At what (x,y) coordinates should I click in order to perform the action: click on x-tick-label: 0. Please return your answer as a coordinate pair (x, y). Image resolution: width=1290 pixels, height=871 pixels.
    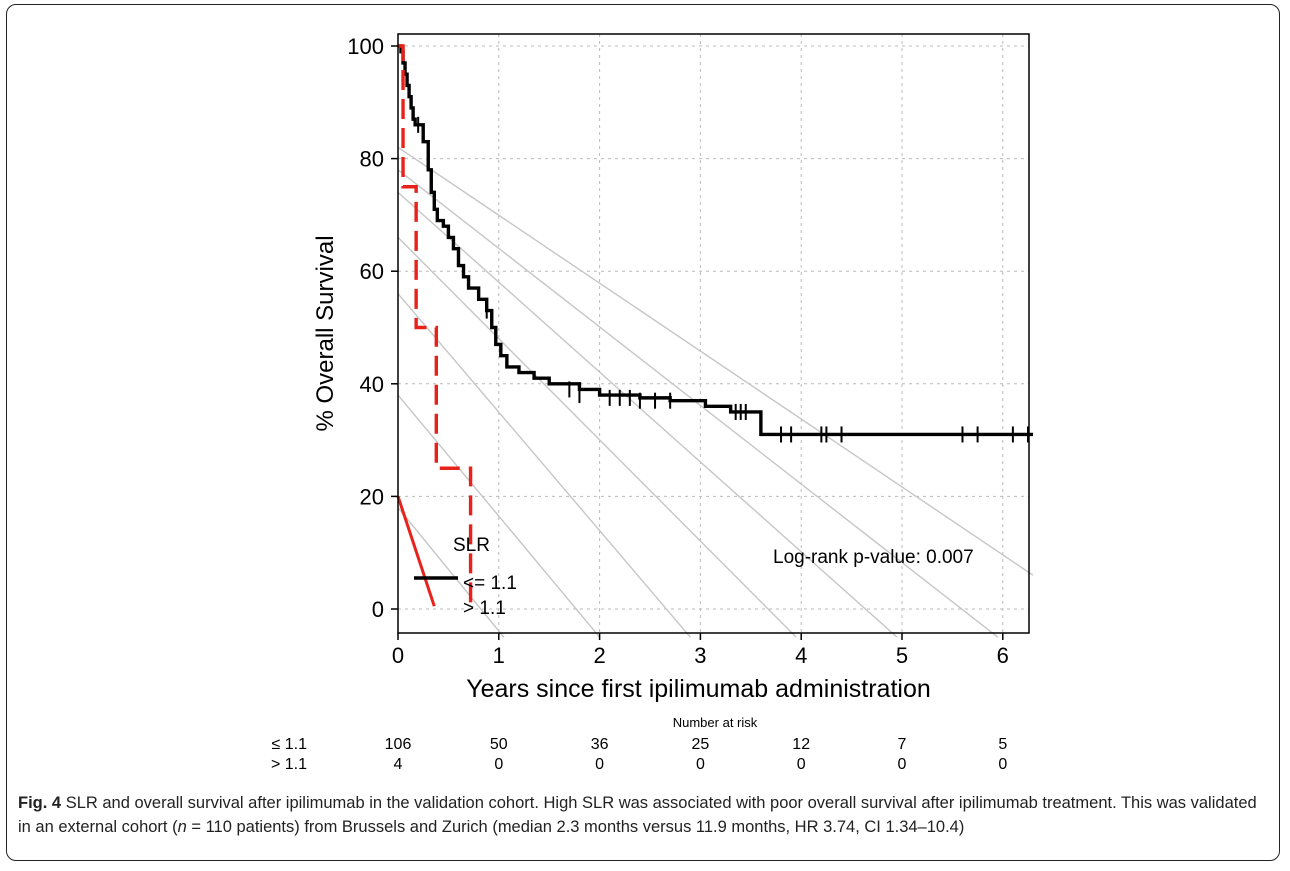
    Looking at the image, I should click on (398, 655).